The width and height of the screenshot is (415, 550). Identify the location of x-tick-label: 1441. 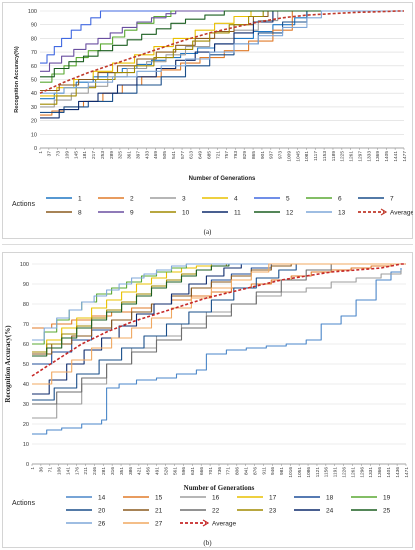
(396, 156).